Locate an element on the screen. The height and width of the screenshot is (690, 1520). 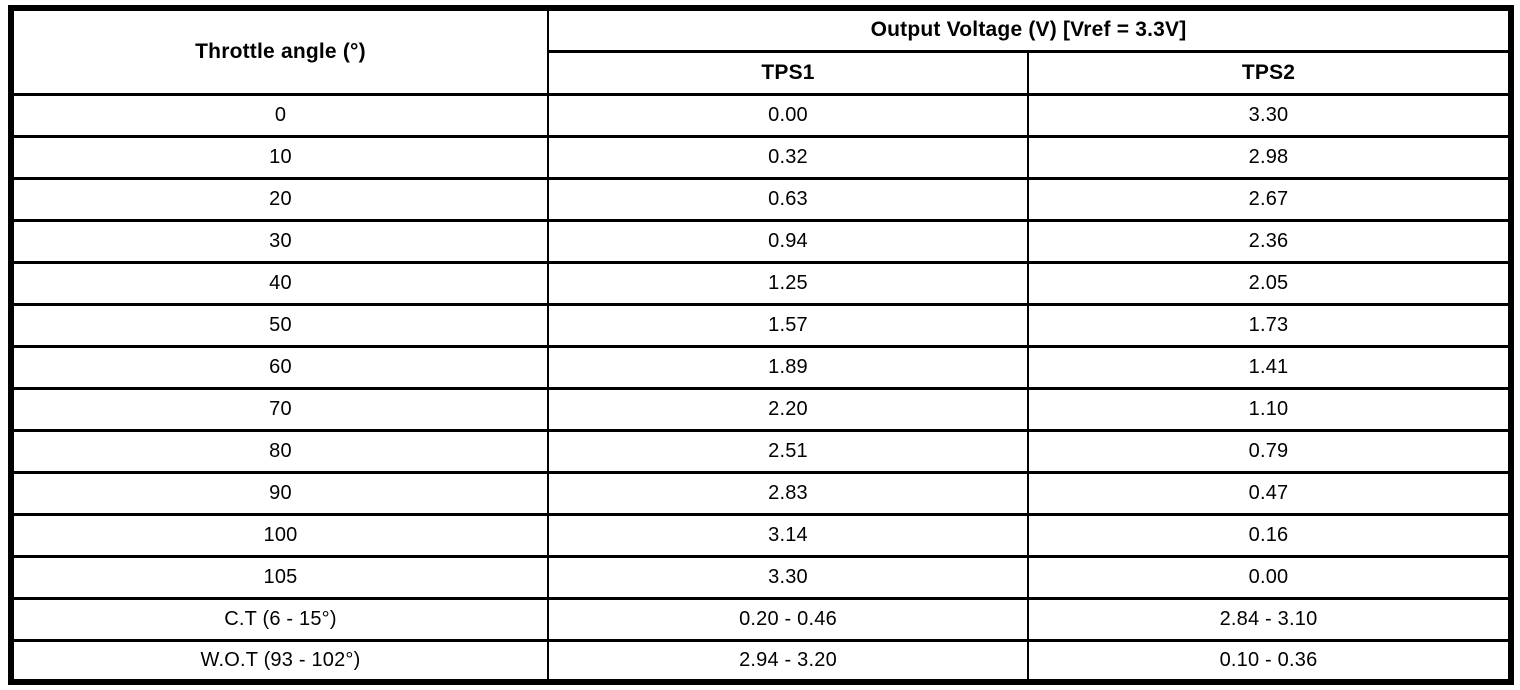
throttle-angle-header: Throttle angle (°) is located at coordinates (279, 51).